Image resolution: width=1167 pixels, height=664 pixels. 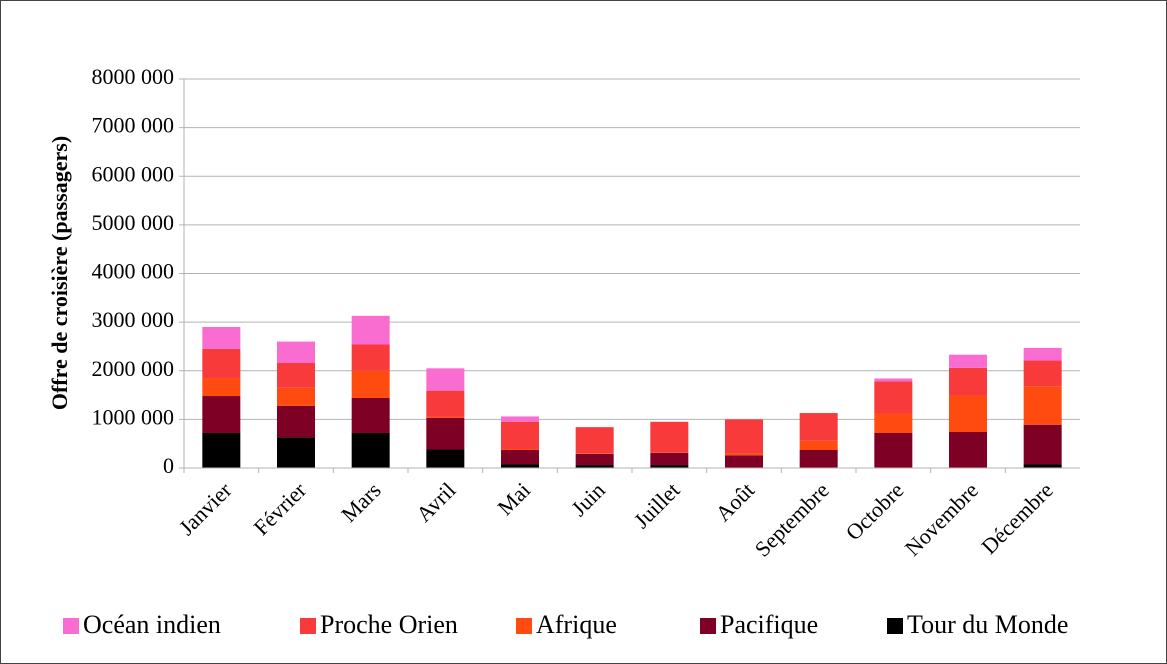 What do you see at coordinates (133, 173) in the screenshot?
I see `y-tick-label: 6000 000` at bounding box center [133, 173].